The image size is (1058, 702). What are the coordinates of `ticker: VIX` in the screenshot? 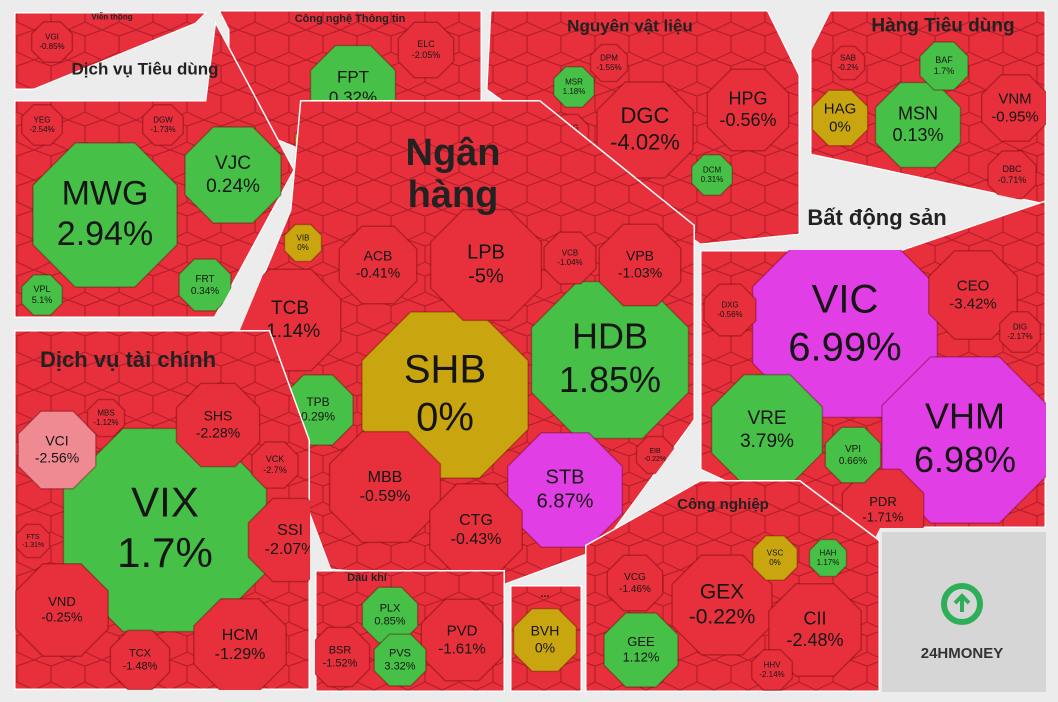 It's located at (165, 502).